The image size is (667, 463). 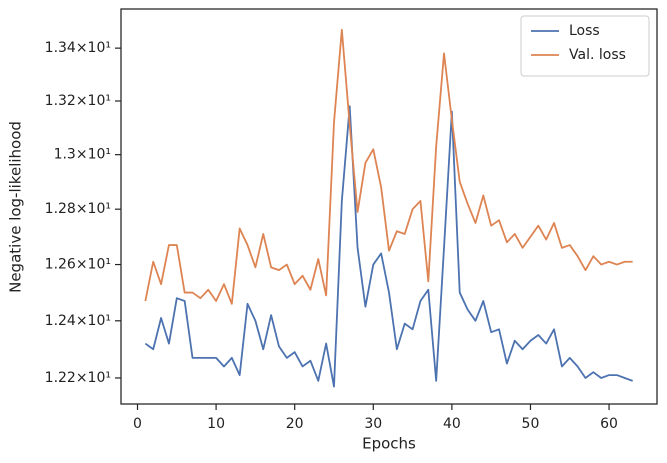 I want to click on x-tick-label: 30, so click(x=373, y=424).